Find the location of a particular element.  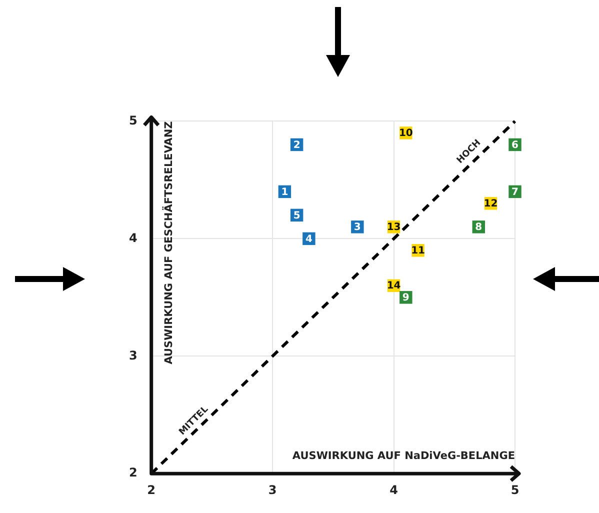

annotation: 8 is located at coordinates (478, 228).